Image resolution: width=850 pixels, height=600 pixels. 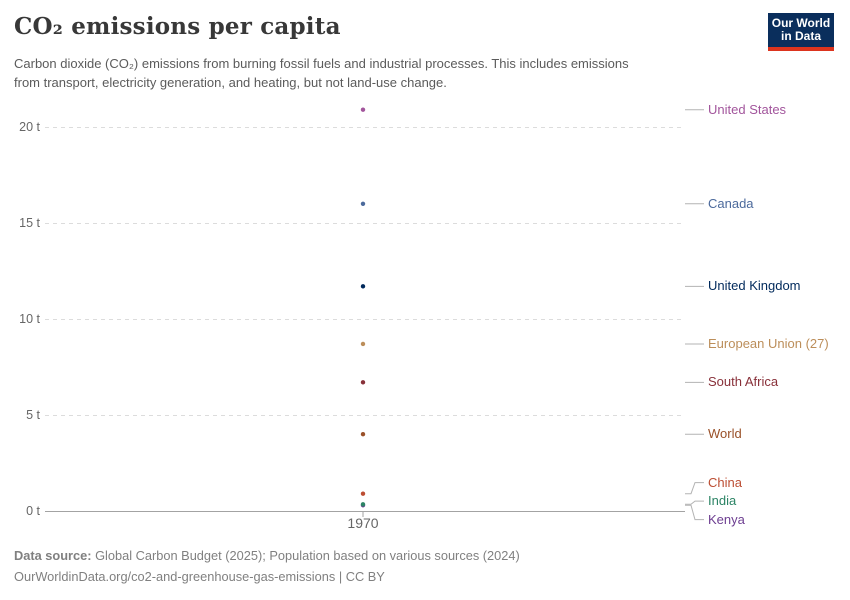 What do you see at coordinates (363, 286) in the screenshot?
I see `data-point-united-kingdom` at bounding box center [363, 286].